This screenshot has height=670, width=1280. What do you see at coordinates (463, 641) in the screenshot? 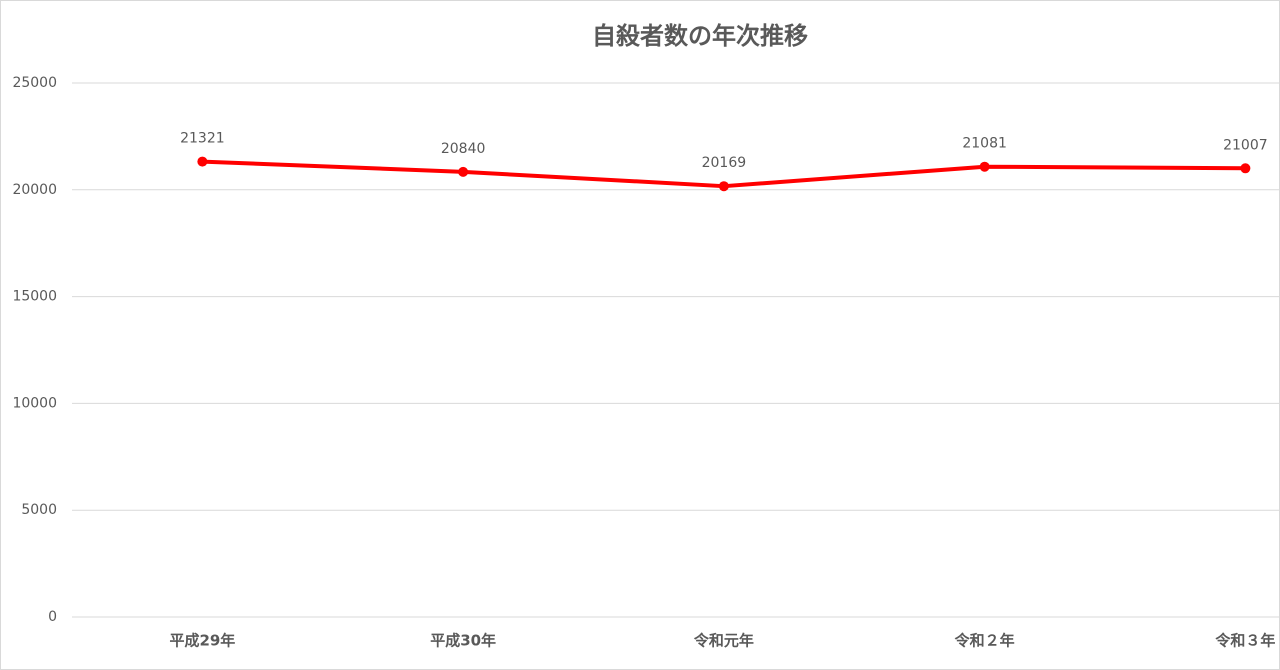
I see `x-tick-label: 平成30年` at bounding box center [463, 641].